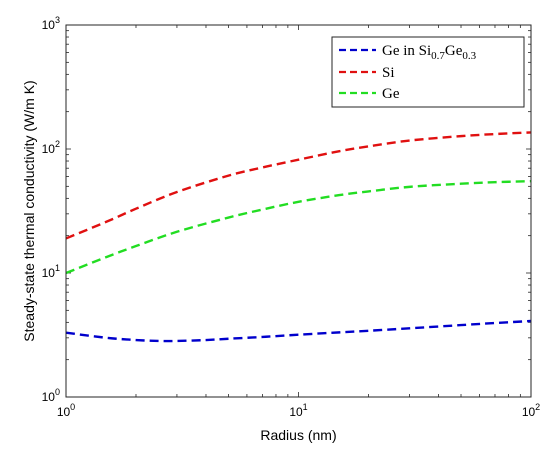 The image size is (550, 449). Describe the element at coordinates (469, 56) in the screenshot. I see `legend-gesige-sub2: 0.3` at that location.